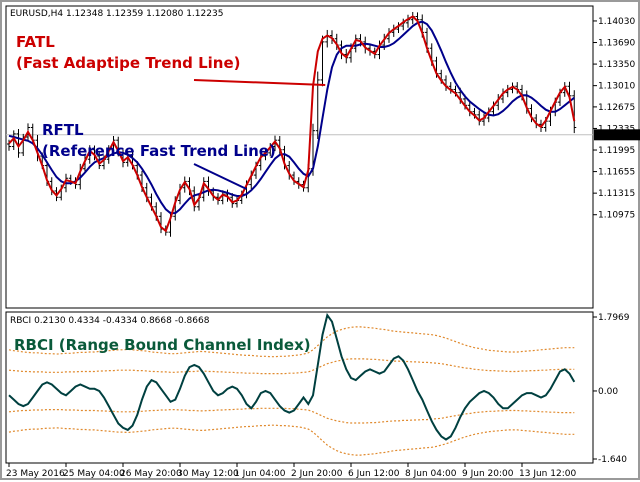 Image resolution: width=640 pixels, height=482 pixels. What do you see at coordinates (488, 474) in the screenshot?
I see `x-tick-label: 9 Jun 20:00` at bounding box center [488, 474].